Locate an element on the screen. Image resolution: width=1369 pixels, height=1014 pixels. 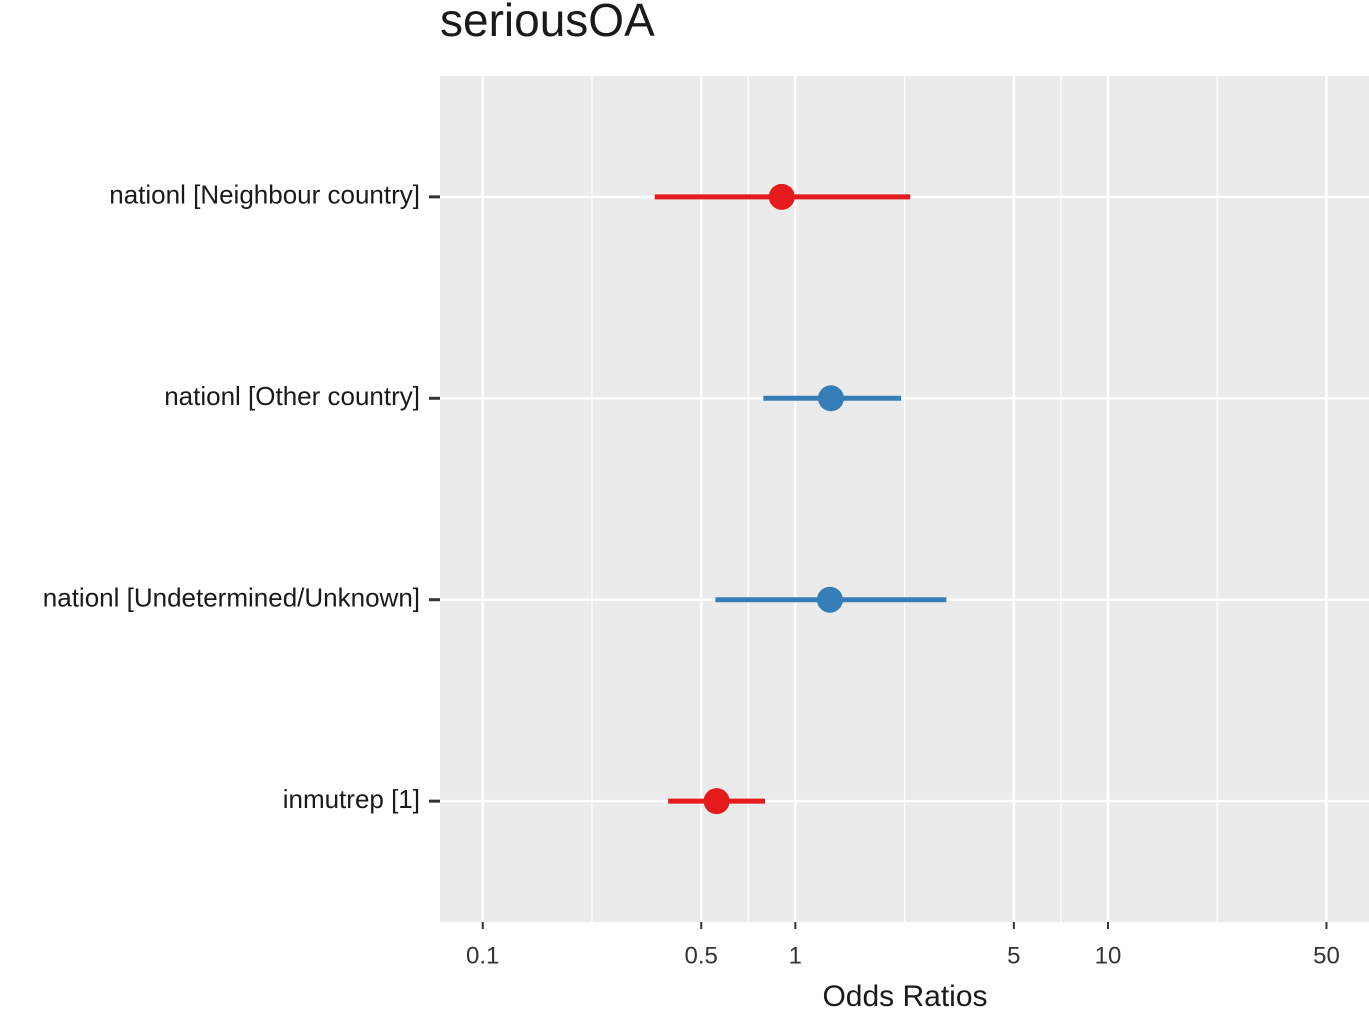
y-tick-label: nationl [Undetermined/Unknown] is located at coordinates (231, 598).